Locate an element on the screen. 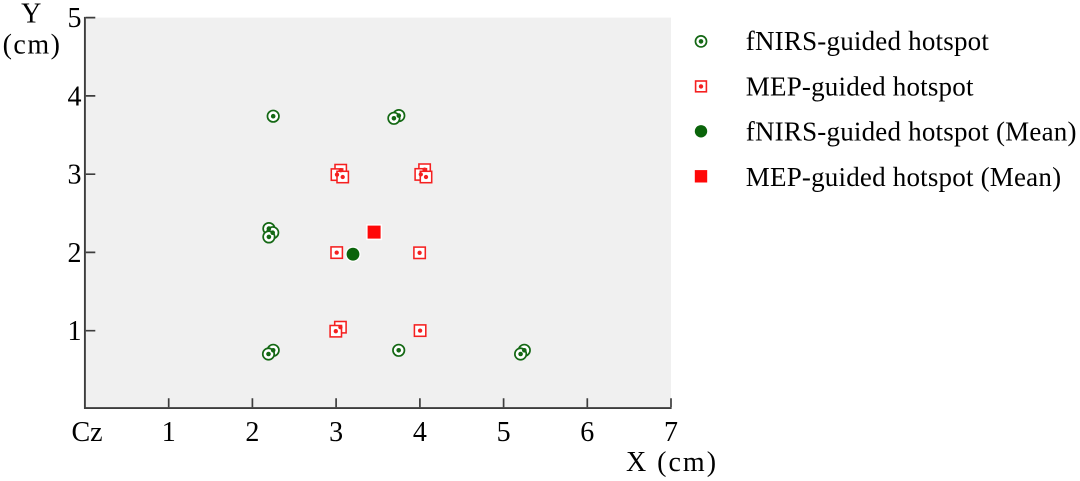 This screenshot has width=1080, height=481. svg-text: fNIRS-guided hotspot (Mean) is located at coordinates (911, 132).